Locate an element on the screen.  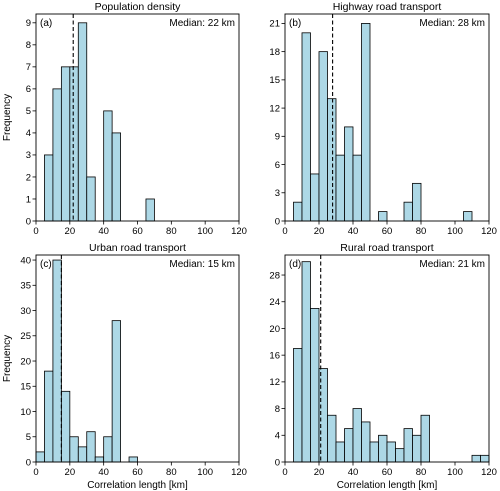
panel-letter: (b) is located at coordinates (295, 23).